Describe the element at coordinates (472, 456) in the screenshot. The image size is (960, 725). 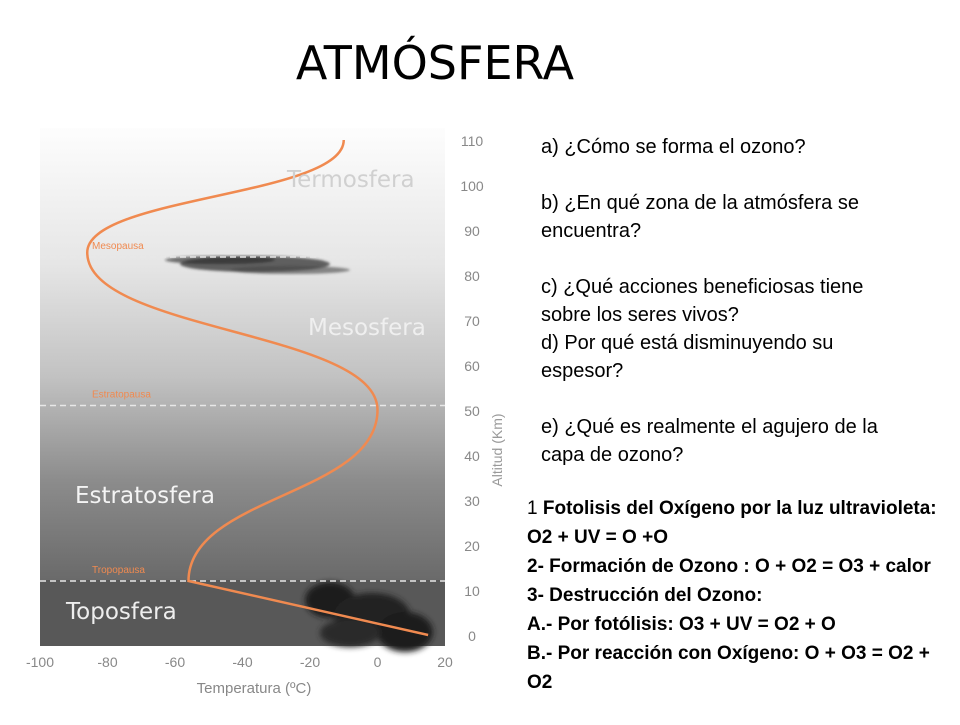
I see `y-tick-label: 40` at that location.